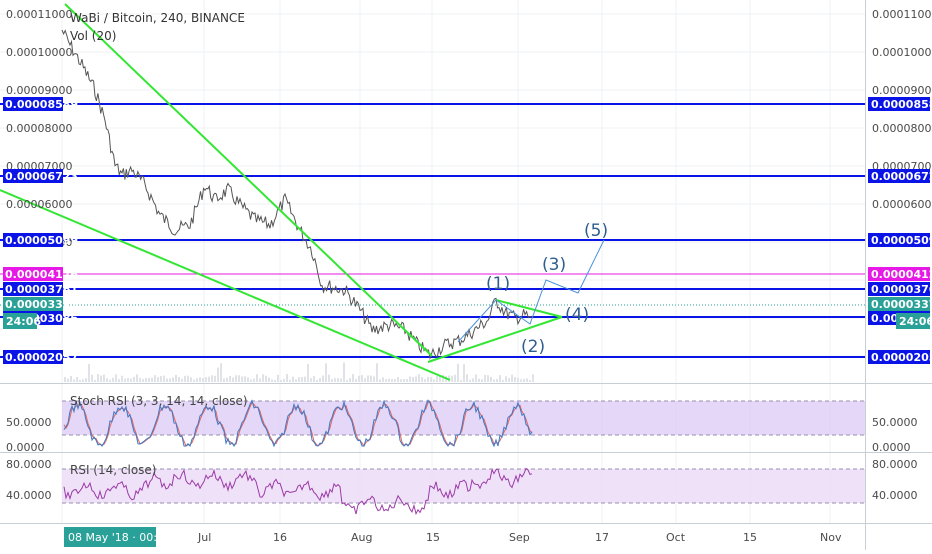  What do you see at coordinates (361, 537) in the screenshot?
I see `time-tick: Aug` at bounding box center [361, 537].